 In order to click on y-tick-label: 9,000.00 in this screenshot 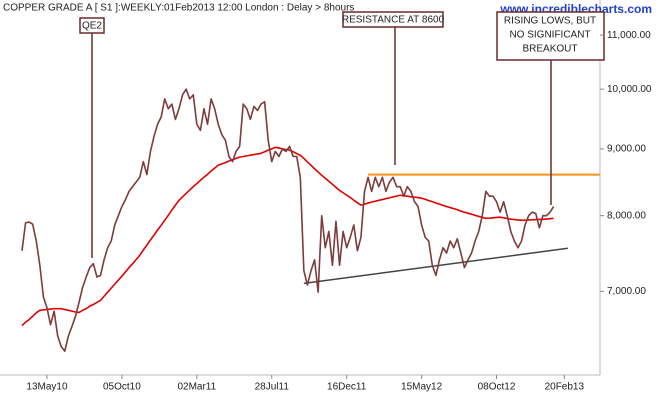, I will do `click(626, 149)`.